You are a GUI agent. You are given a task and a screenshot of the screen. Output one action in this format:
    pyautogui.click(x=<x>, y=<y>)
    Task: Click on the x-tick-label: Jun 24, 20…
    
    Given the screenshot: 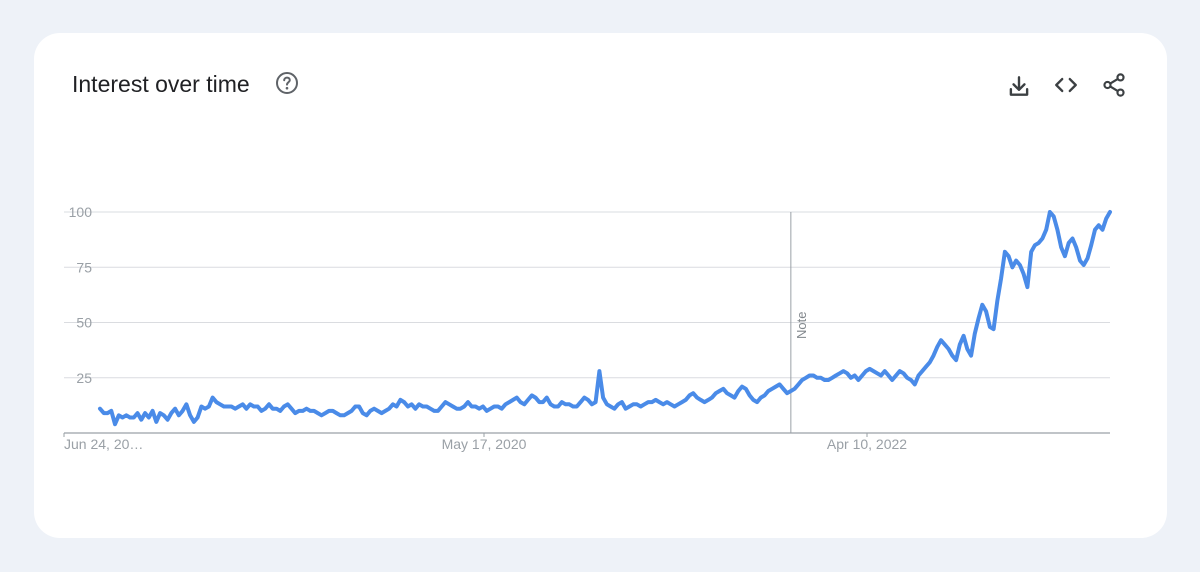 What is the action you would take?
    pyautogui.click(x=103, y=444)
    